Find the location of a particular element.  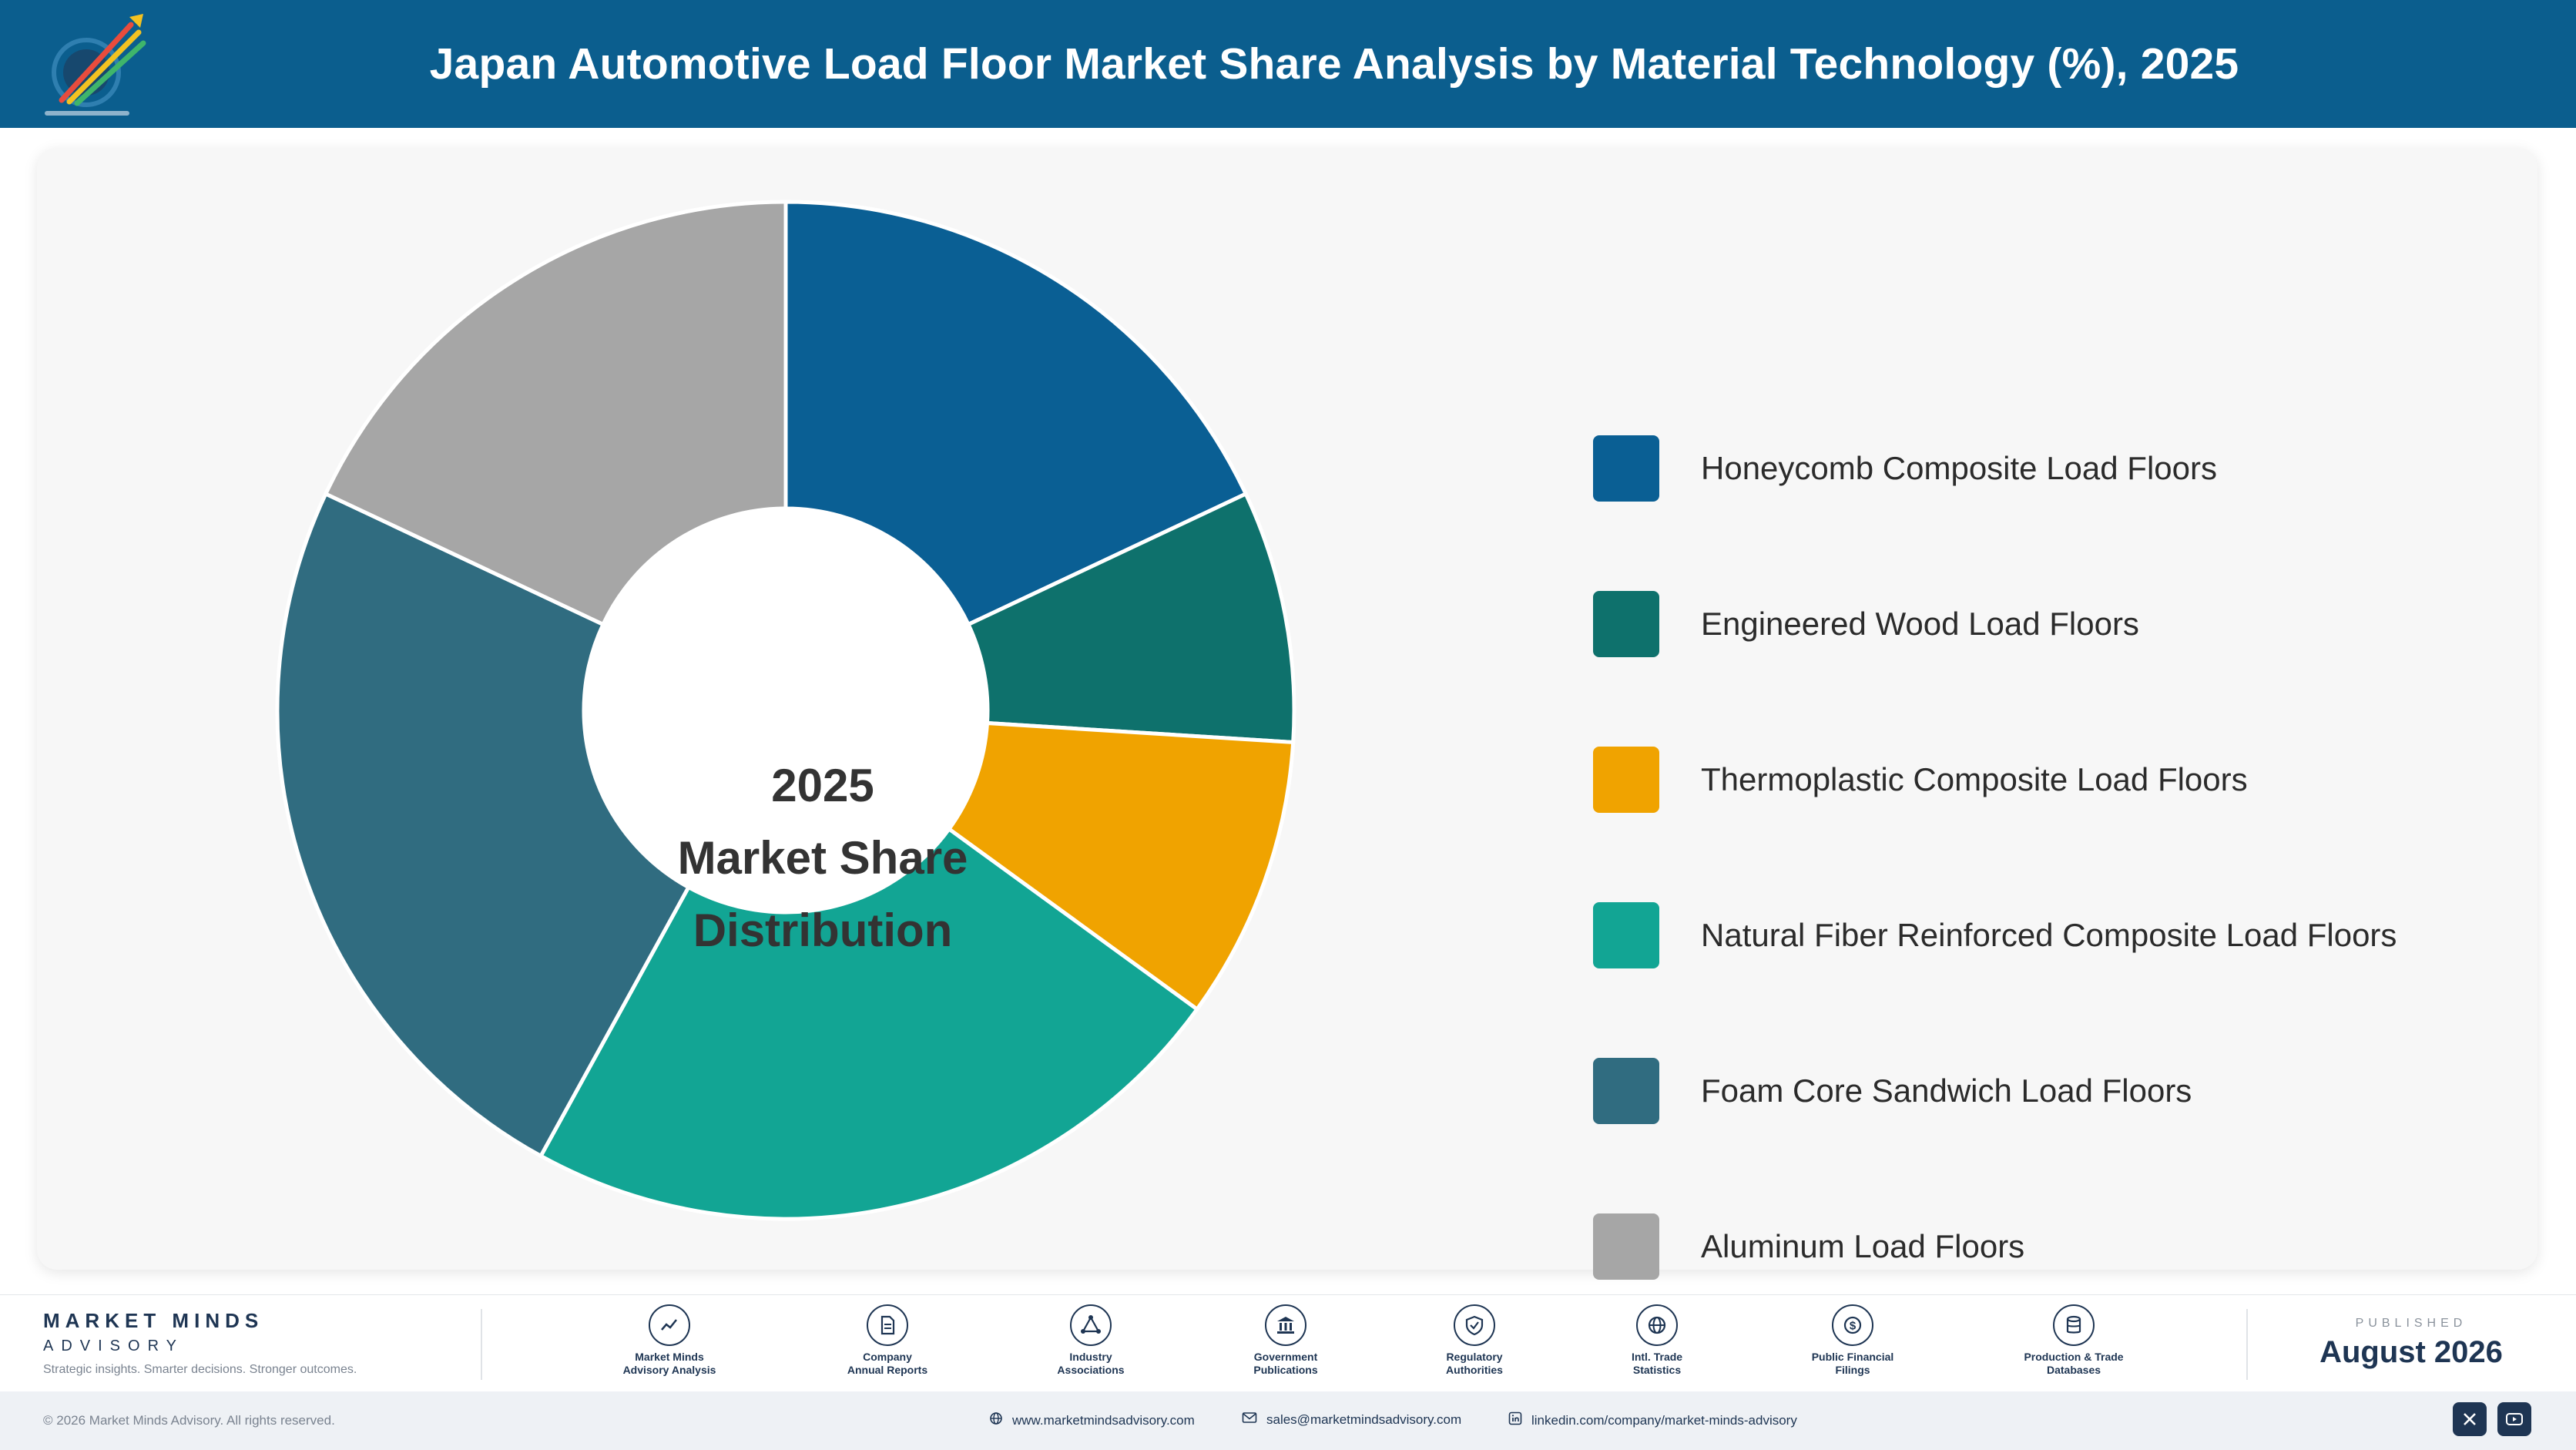

document-icon is located at coordinates (887, 1325).